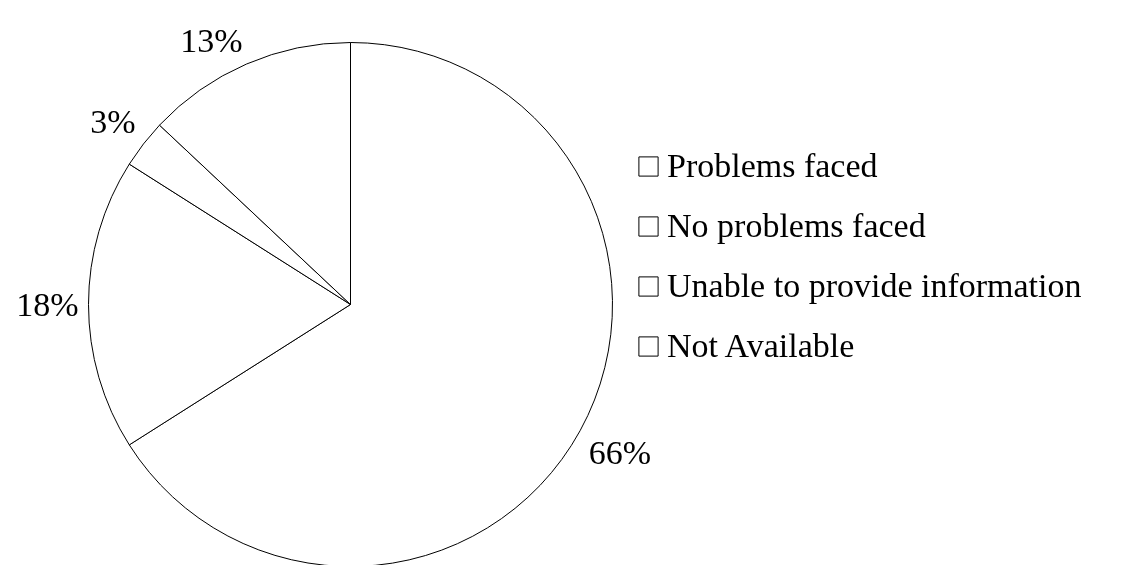 This screenshot has height=565, width=1136. What do you see at coordinates (874, 286) in the screenshot?
I see `legend-label: Unable to provide information` at bounding box center [874, 286].